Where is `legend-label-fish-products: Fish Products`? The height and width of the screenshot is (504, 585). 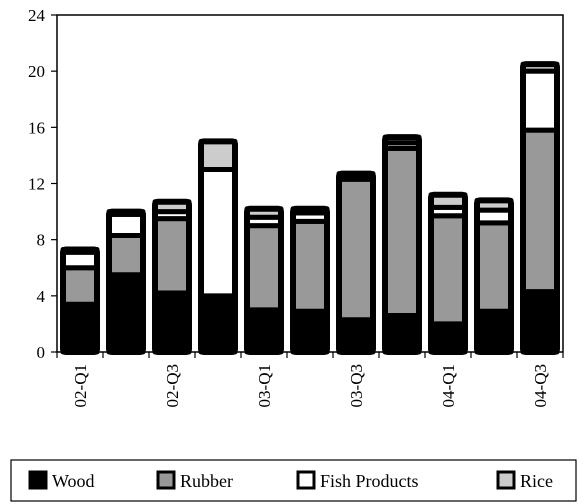 legend-label-fish-products: Fish Products is located at coordinates (369, 481).